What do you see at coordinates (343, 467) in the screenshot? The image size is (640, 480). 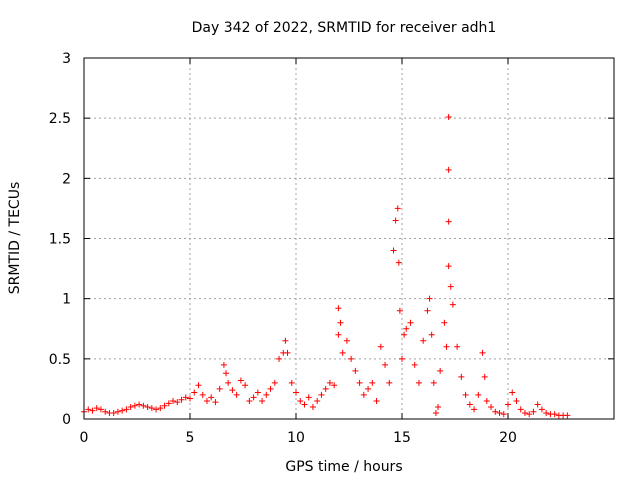 I see `x-axis-label: GPS time / hours` at bounding box center [343, 467].